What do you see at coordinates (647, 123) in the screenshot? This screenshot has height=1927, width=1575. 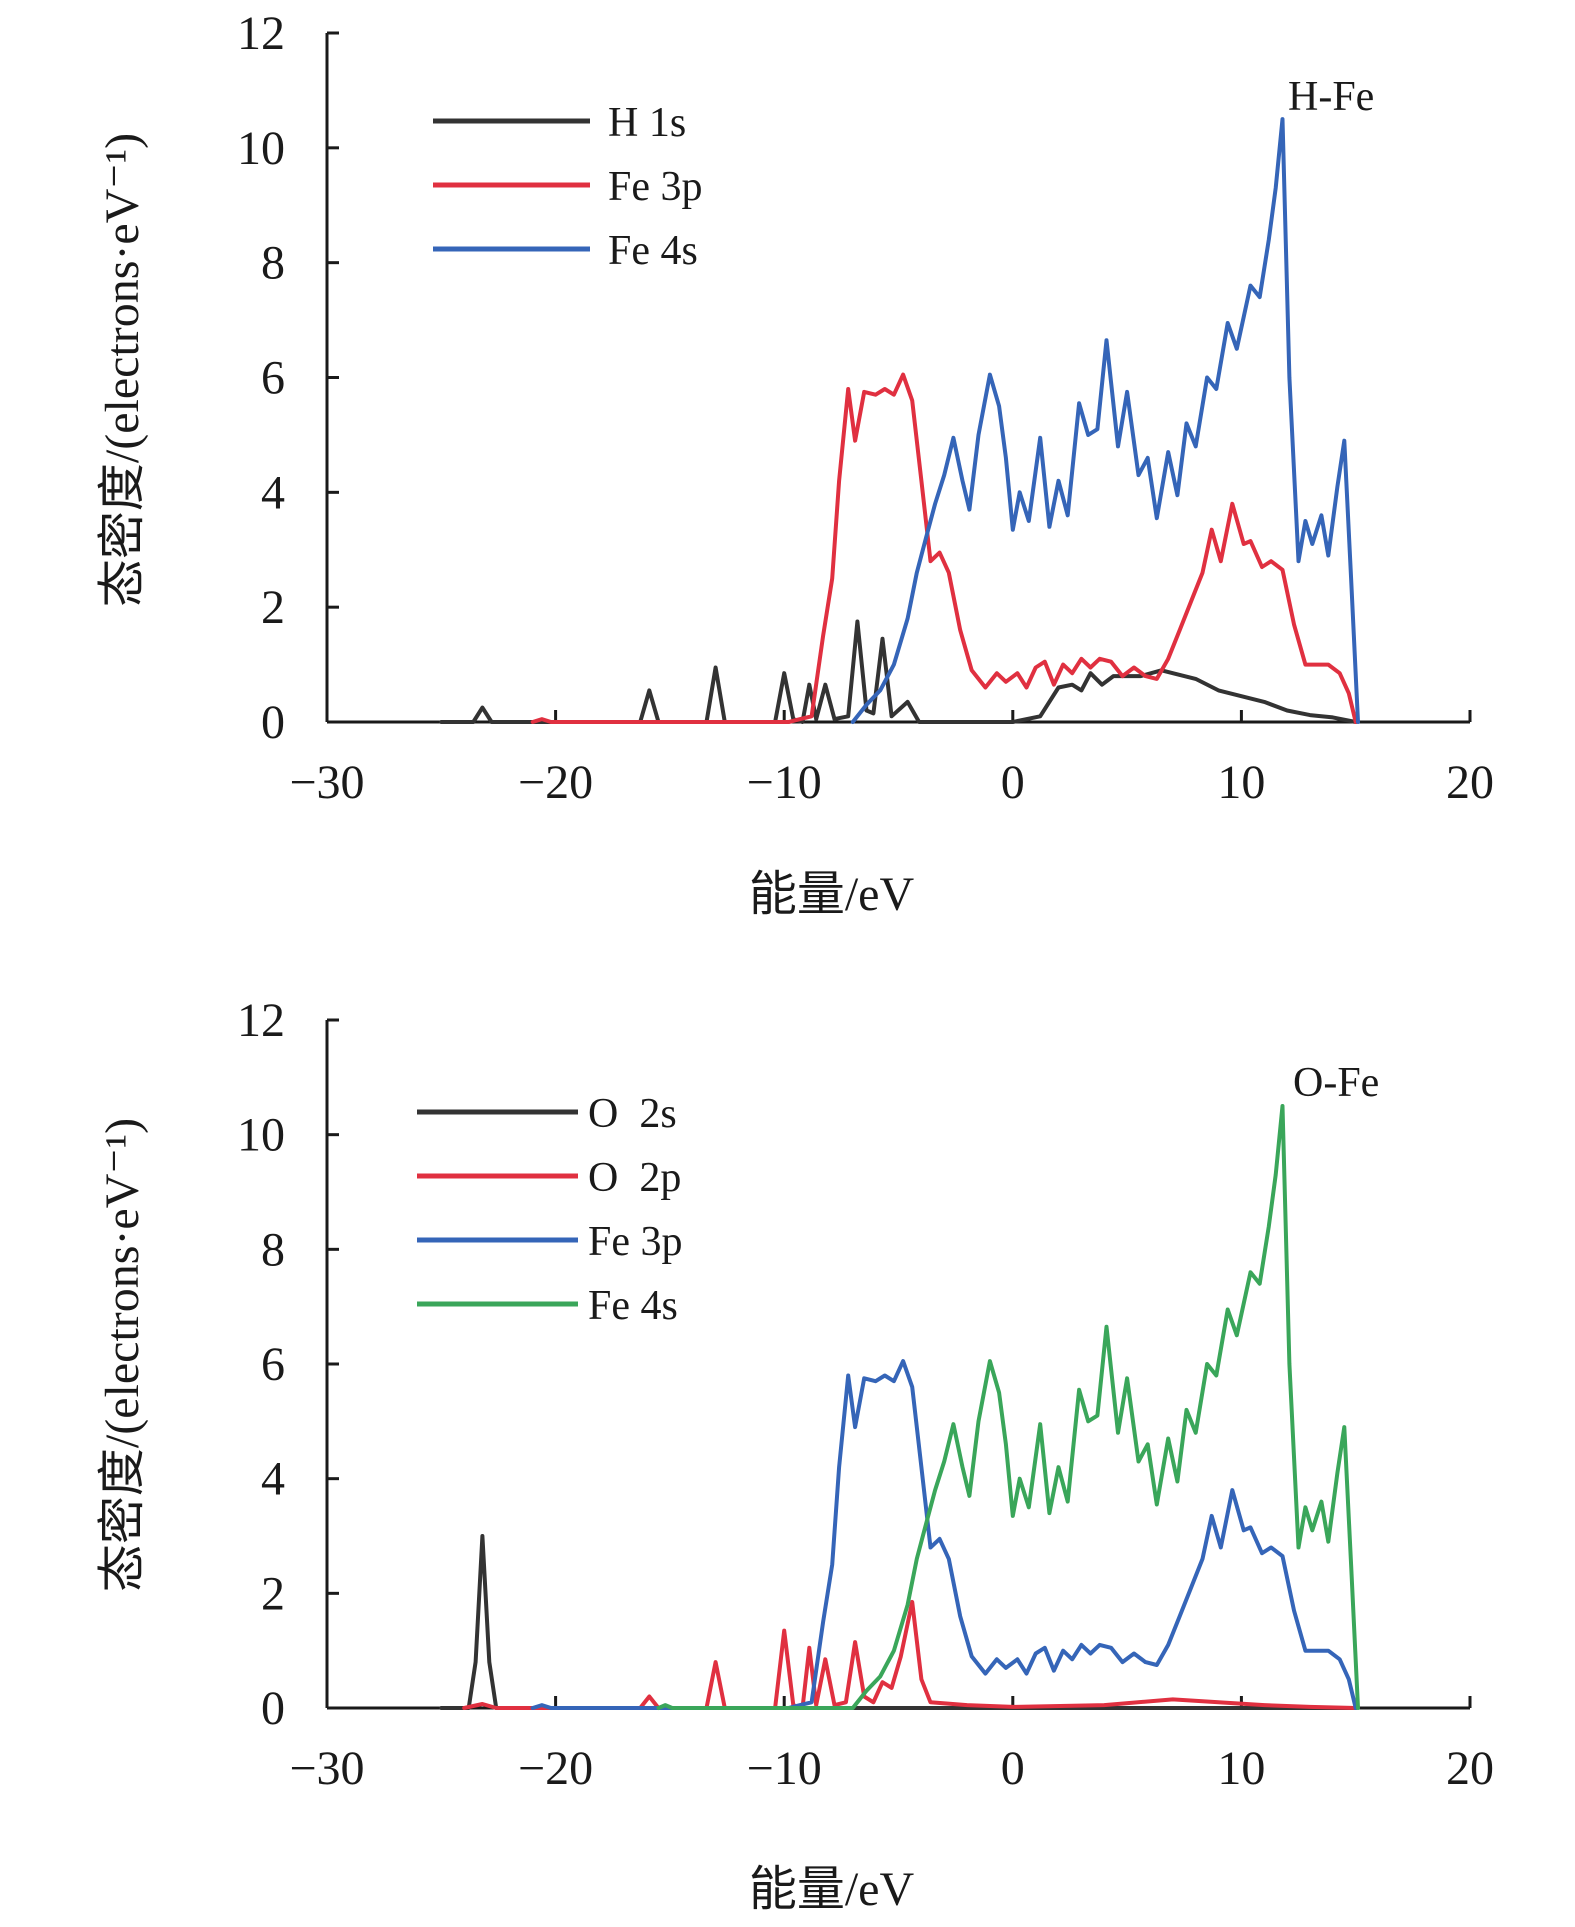 I see `legend-label: H 1s` at bounding box center [647, 123].